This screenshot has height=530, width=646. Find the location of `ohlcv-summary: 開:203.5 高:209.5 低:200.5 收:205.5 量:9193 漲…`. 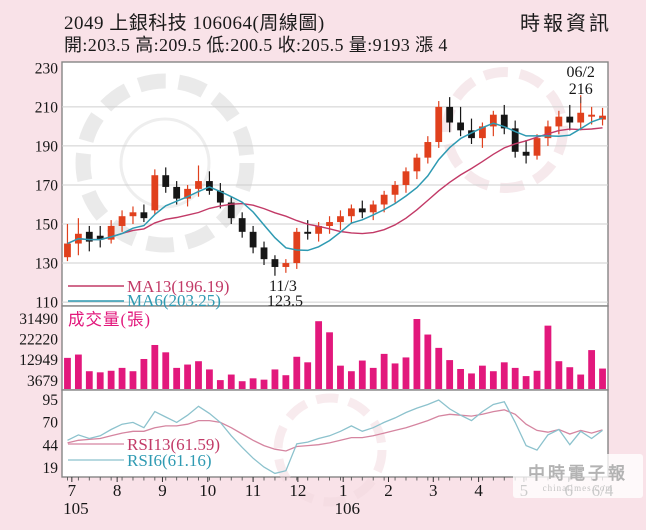

ohlcv-summary: 開:203.5 高:209.5 低:200.5 收:205.5 量:9193 漲… is located at coordinates (256, 45).